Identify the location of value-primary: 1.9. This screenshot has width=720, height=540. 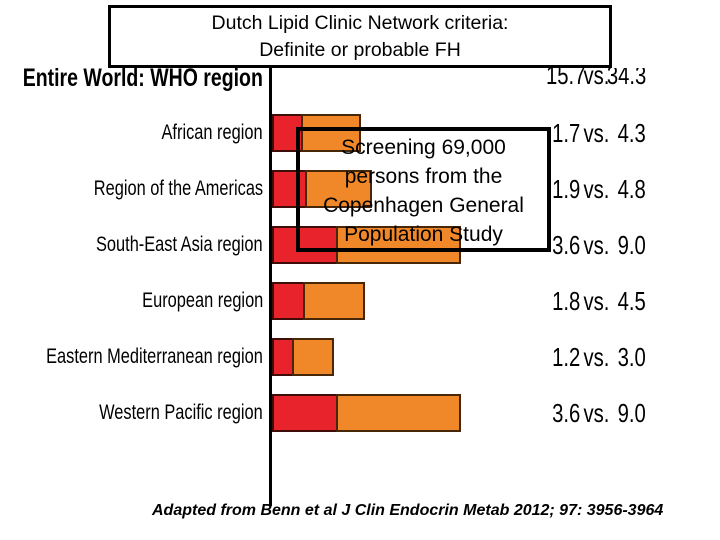
(566, 189).